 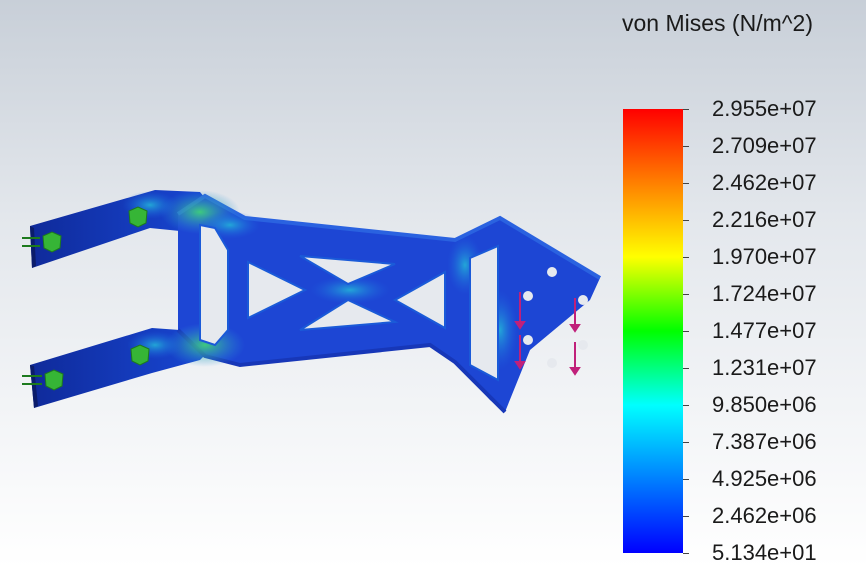 What do you see at coordinates (764, 552) in the screenshot?
I see `legend-tick-label: 5.134e+01` at bounding box center [764, 552].